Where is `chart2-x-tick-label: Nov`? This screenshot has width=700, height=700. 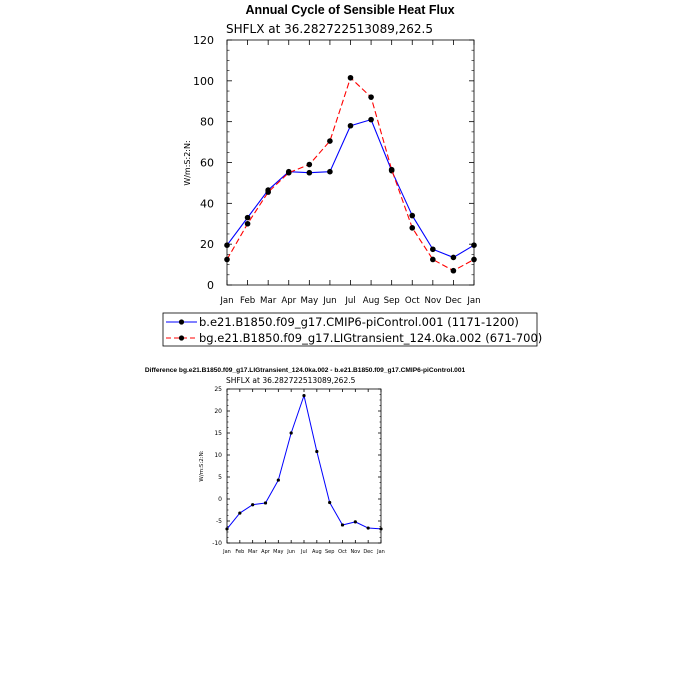 chart2-x-tick-label: Nov is located at coordinates (355, 552).